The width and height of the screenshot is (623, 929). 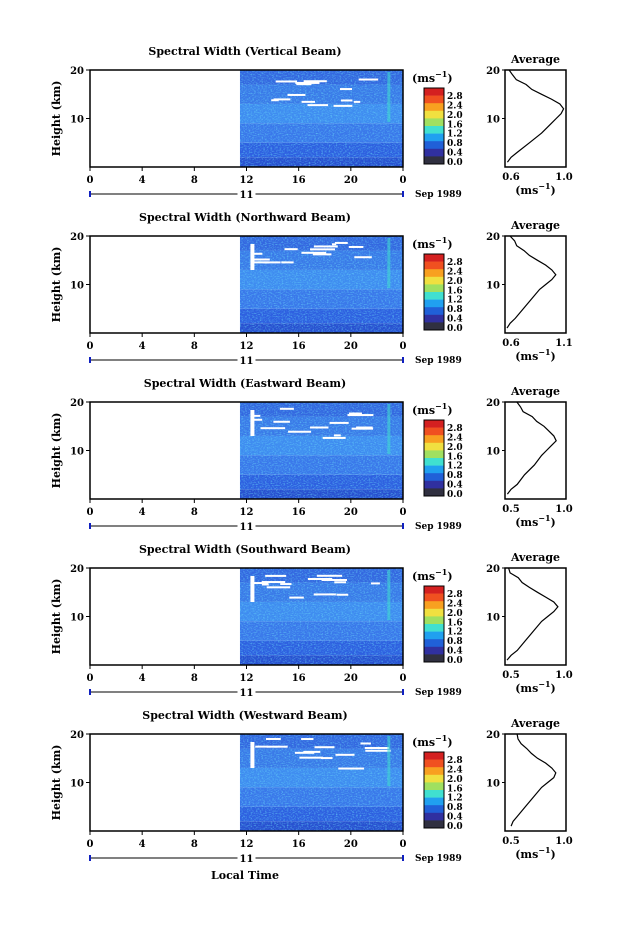 What do you see at coordinates (299, 346) in the screenshot?
I see `x-tick-label: 16` at bounding box center [299, 346].